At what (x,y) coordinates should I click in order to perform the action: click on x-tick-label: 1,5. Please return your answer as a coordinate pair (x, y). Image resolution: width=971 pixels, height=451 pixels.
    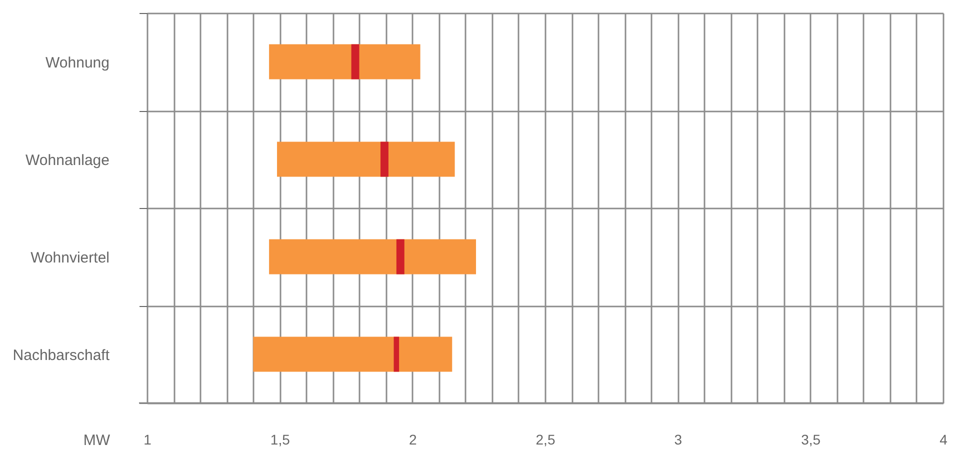
    Looking at the image, I should click on (280, 440).